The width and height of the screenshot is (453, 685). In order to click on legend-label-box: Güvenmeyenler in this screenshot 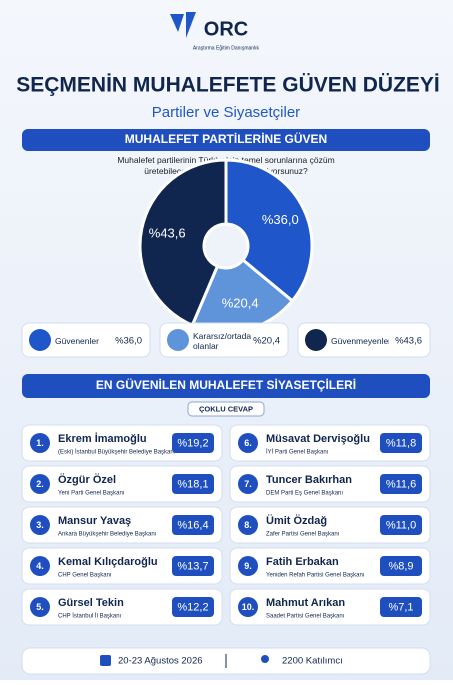, I will do `click(360, 341)`.